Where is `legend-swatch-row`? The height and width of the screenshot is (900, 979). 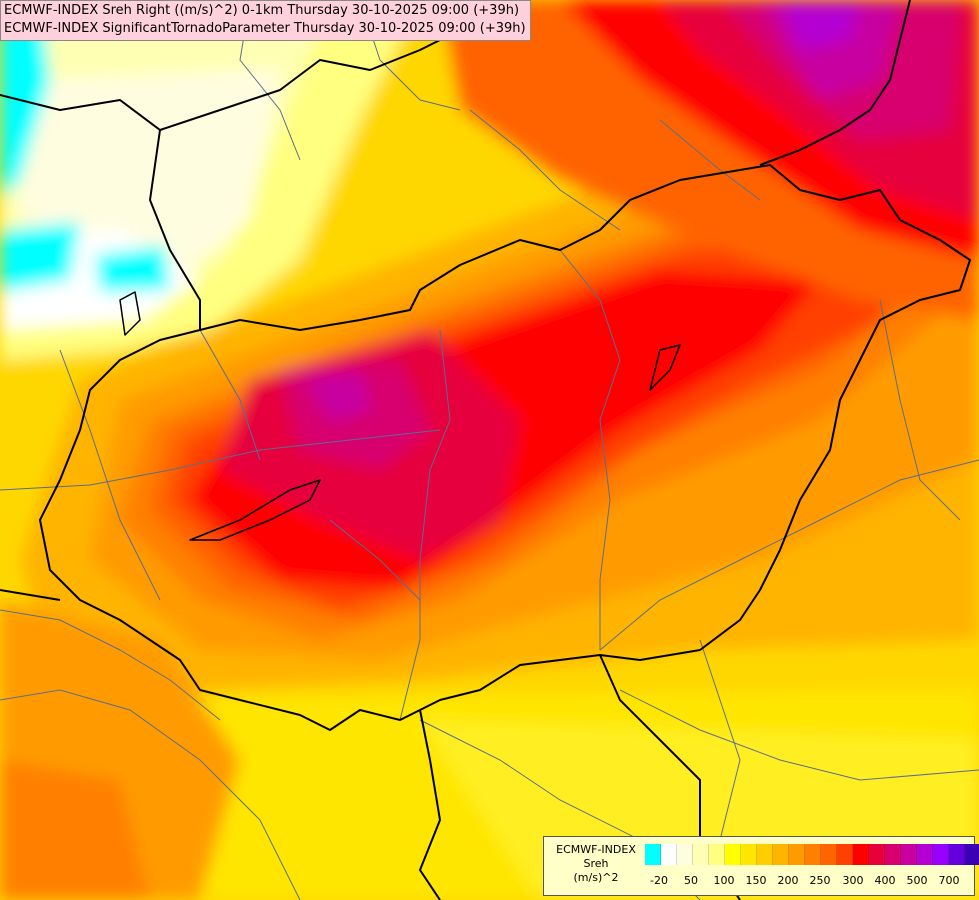 legend-swatch-row is located at coordinates (812, 854).